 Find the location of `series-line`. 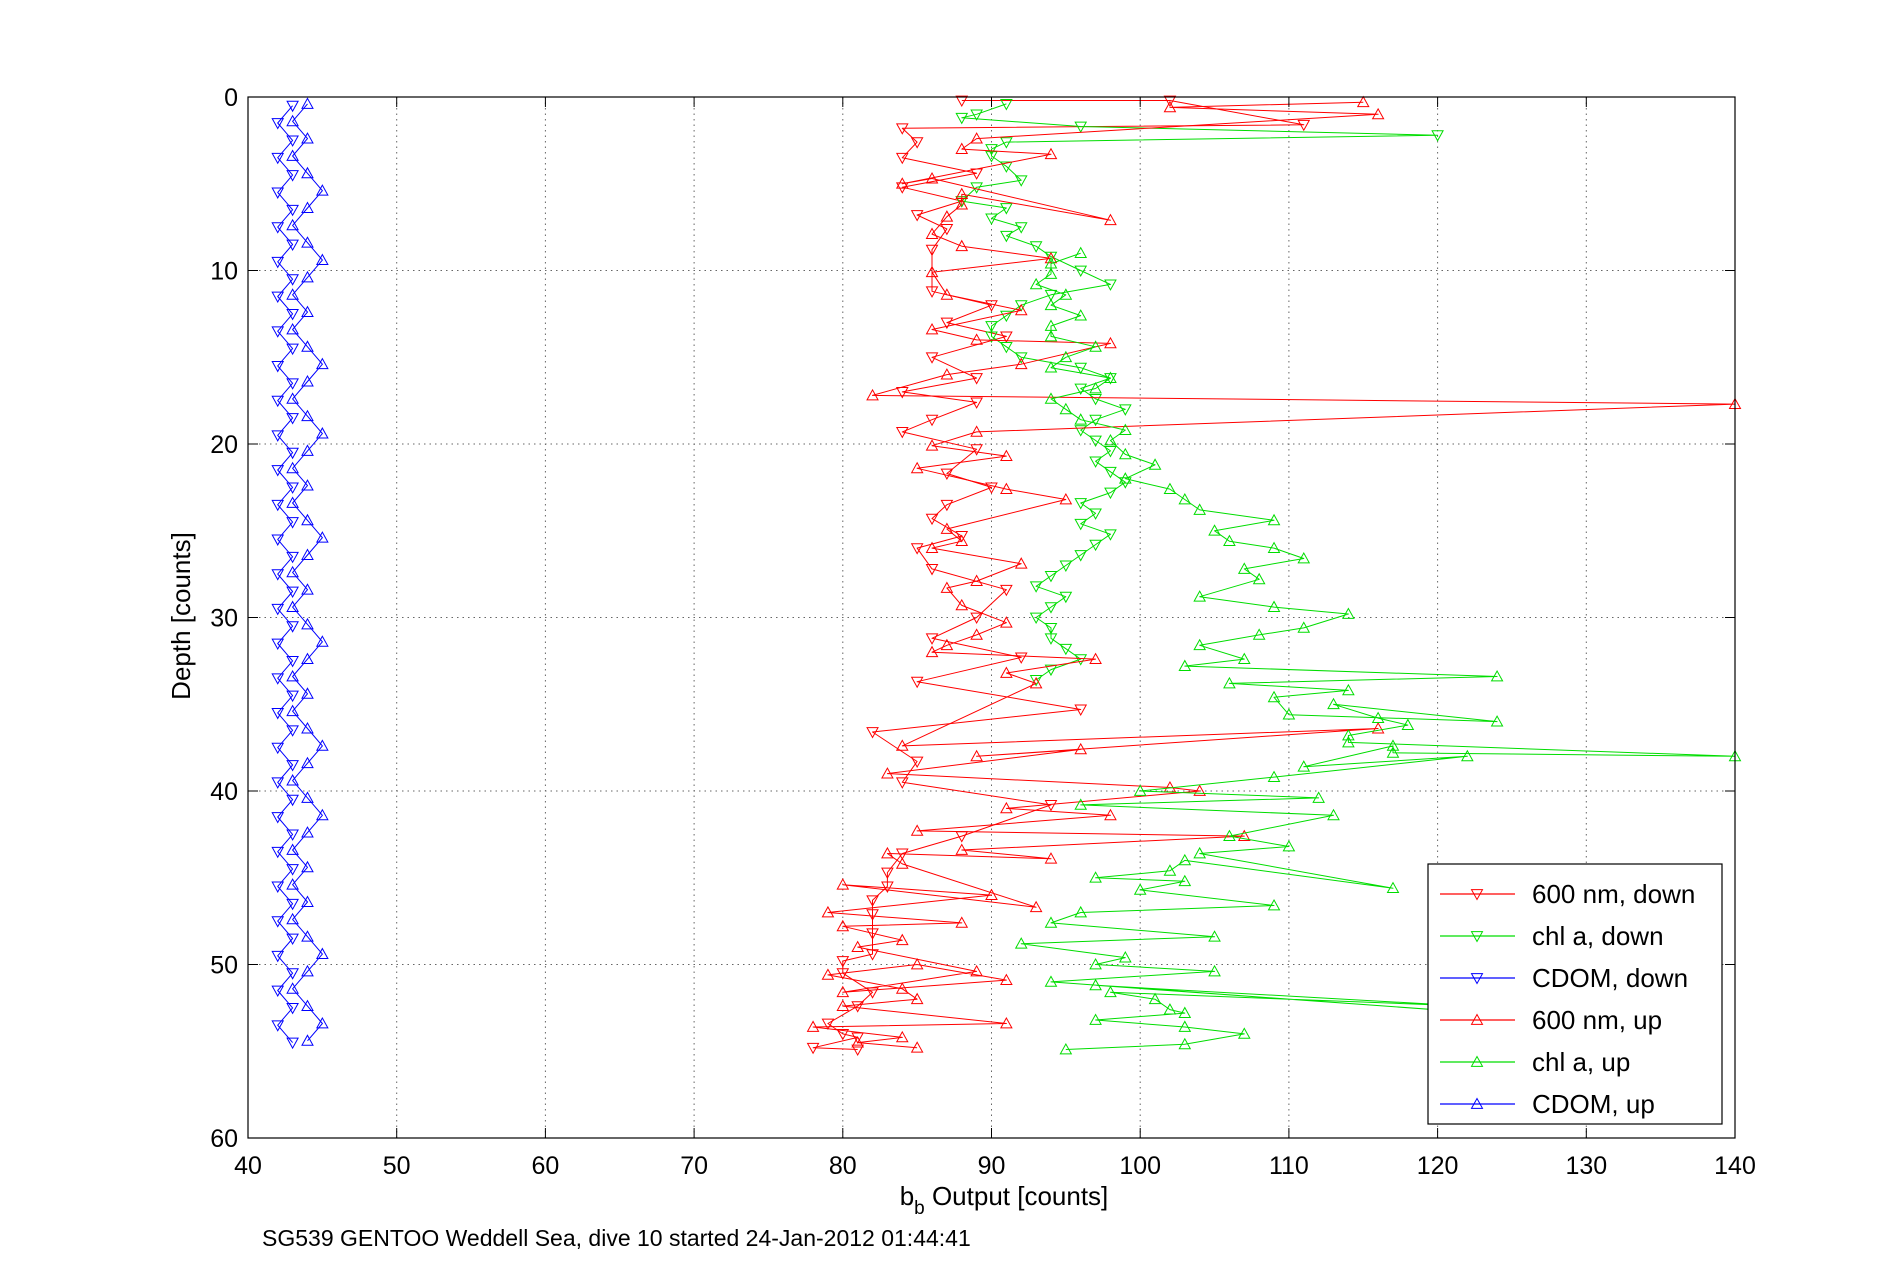

series-line is located at coordinates (1200, 392).